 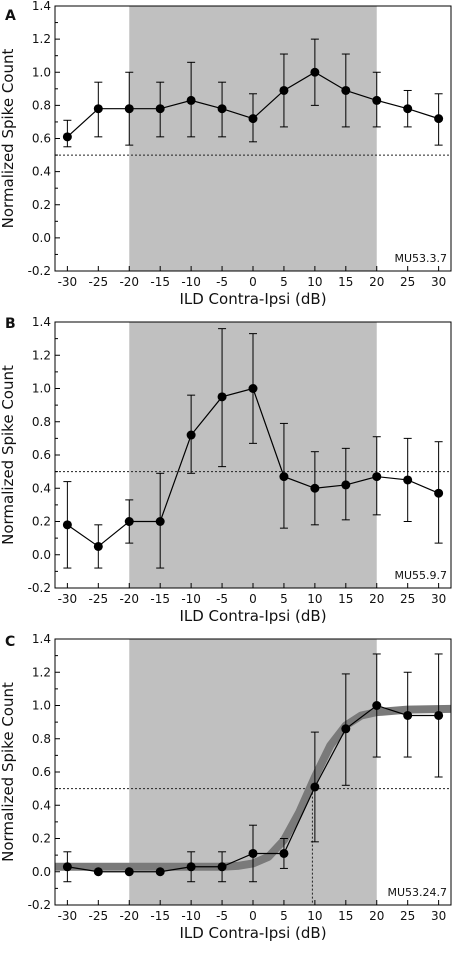 I want to click on panel-letter: C, so click(x=10, y=642).